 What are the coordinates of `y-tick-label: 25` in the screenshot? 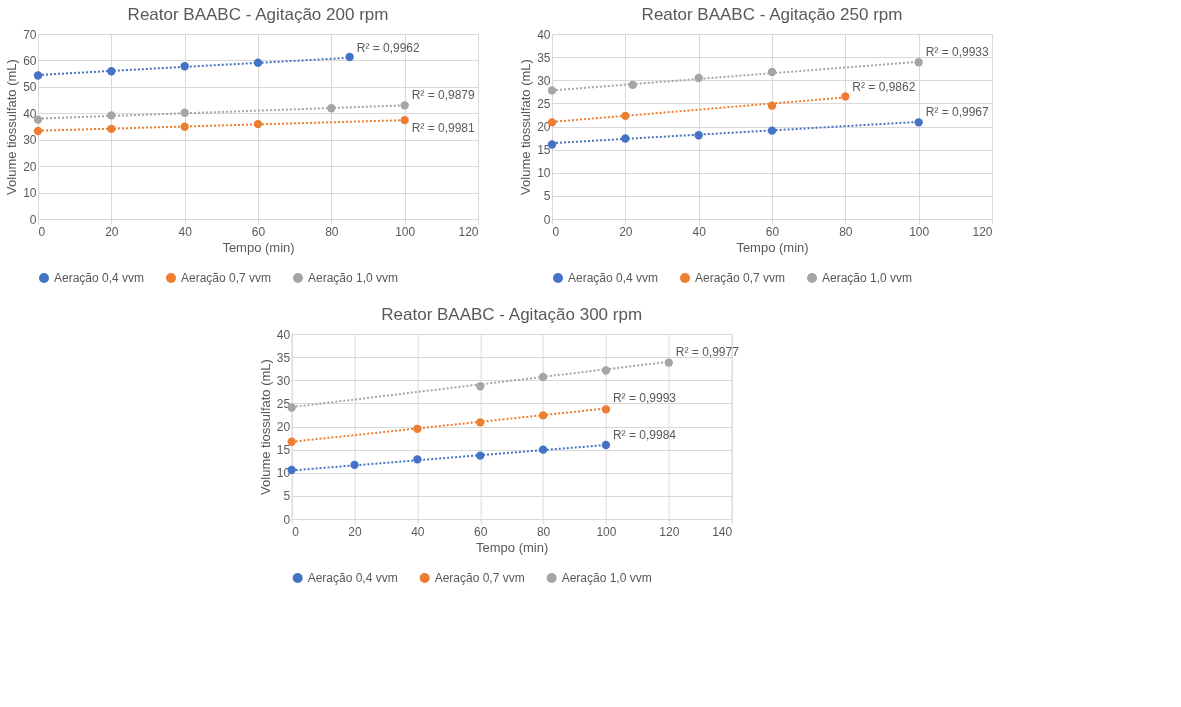 It's located at (544, 103).